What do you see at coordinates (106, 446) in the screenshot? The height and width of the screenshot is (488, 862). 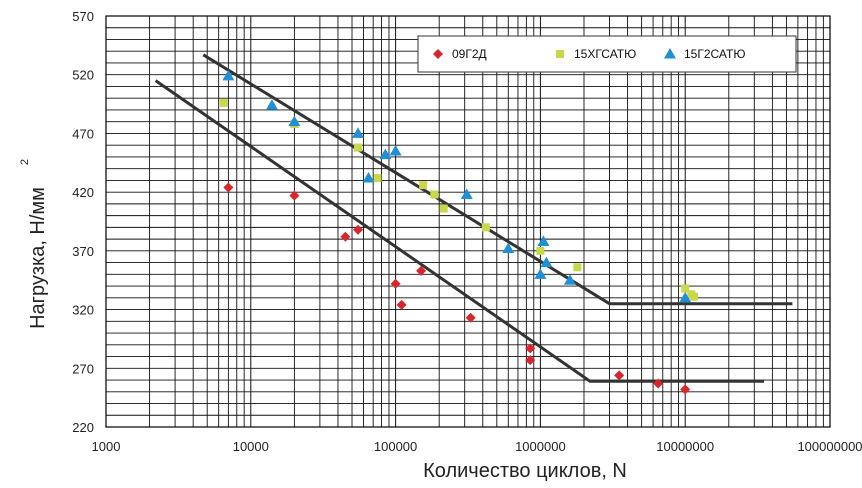 I see `x-tick-label: 1000` at bounding box center [106, 446].